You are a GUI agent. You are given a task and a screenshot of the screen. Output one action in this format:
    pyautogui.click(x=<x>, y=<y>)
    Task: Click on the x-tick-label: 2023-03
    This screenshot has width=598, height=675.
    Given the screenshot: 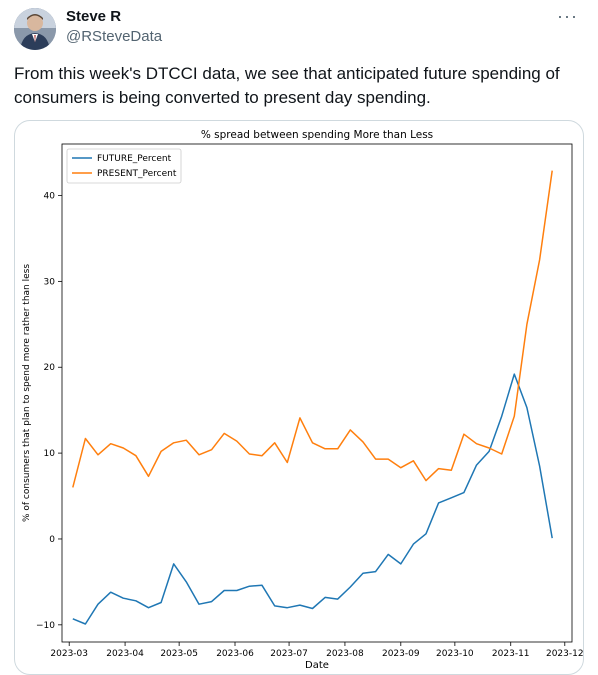 What is the action you would take?
    pyautogui.click(x=69, y=654)
    